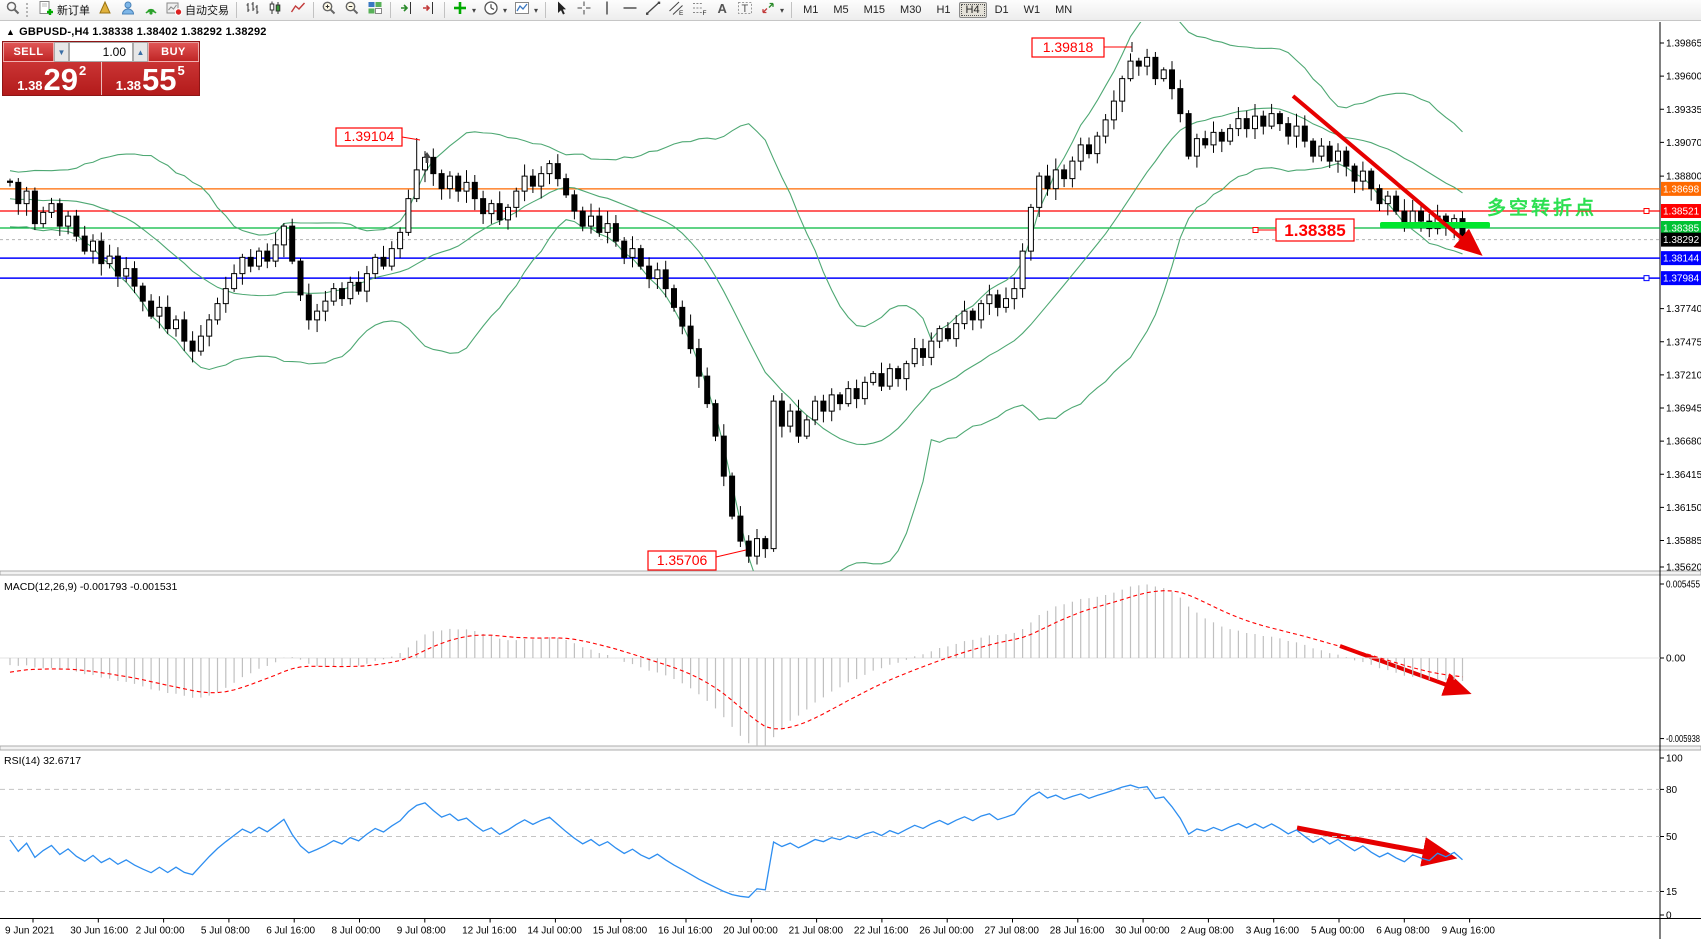 This screenshot has height=939, width=1701. Describe the element at coordinates (1435, 225) in the screenshot. I see `support-zone-highlight` at that location.